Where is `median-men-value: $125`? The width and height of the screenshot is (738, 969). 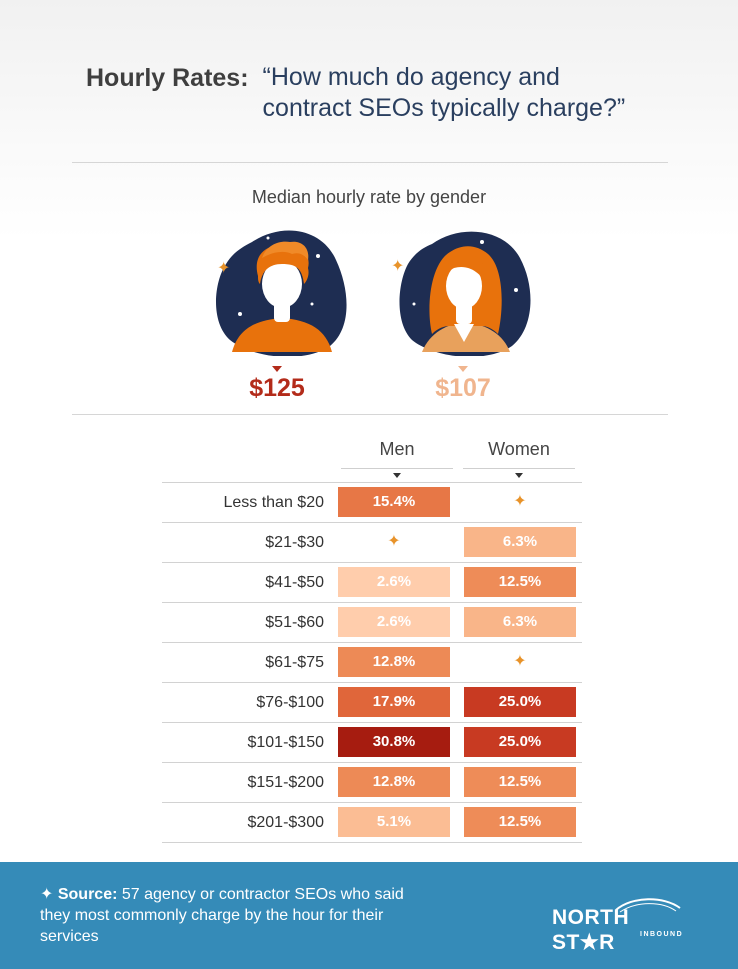
median-men-value: $125 is located at coordinates (277, 388).